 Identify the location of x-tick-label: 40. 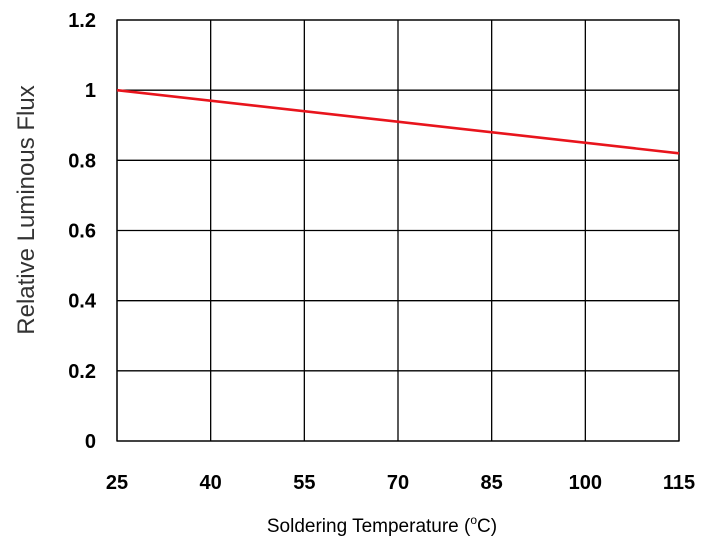
(211, 483).